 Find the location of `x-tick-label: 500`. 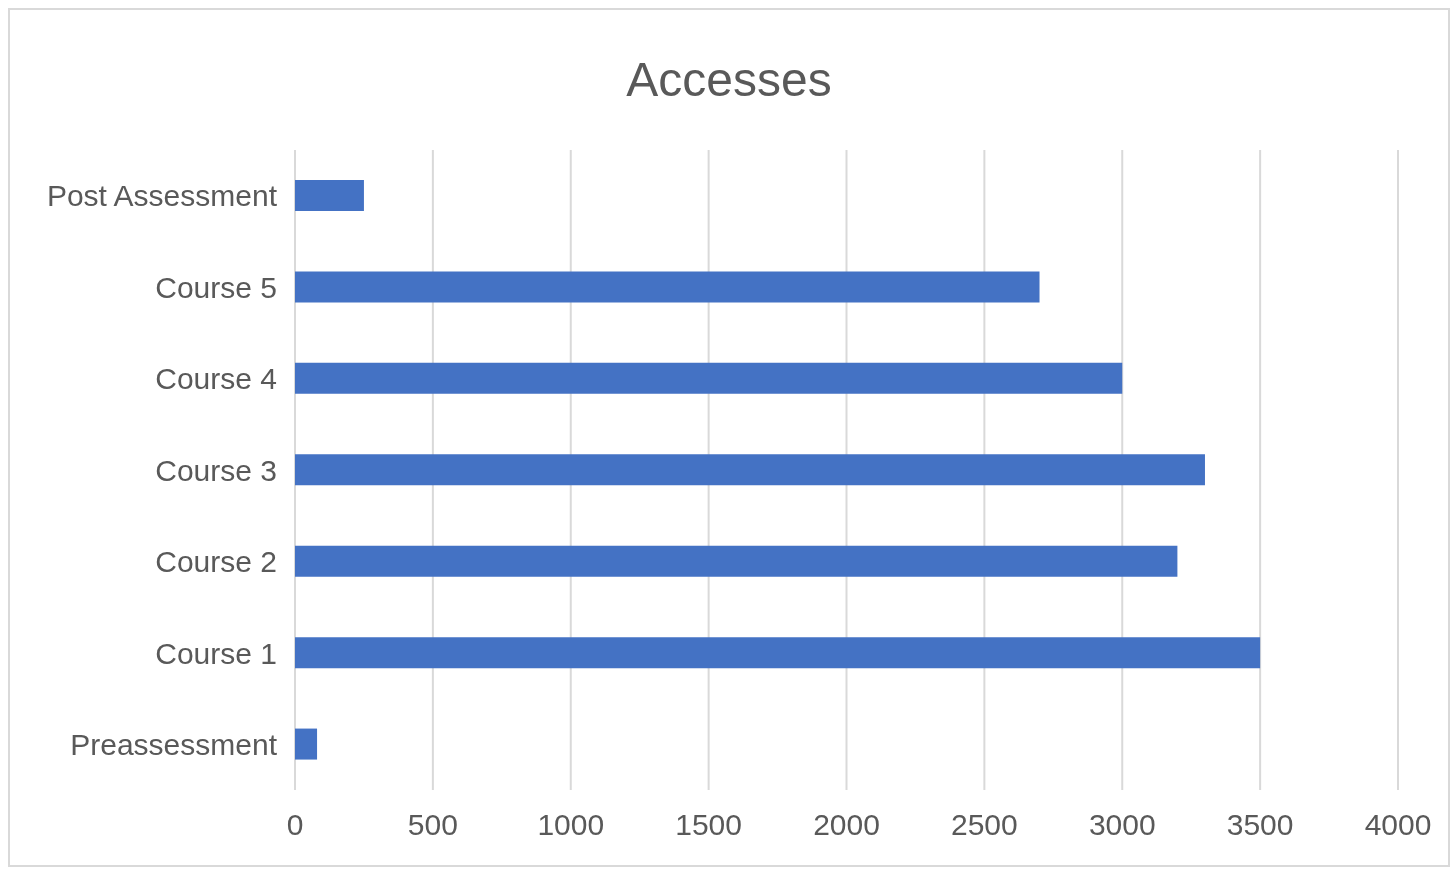

x-tick-label: 500 is located at coordinates (432, 825).